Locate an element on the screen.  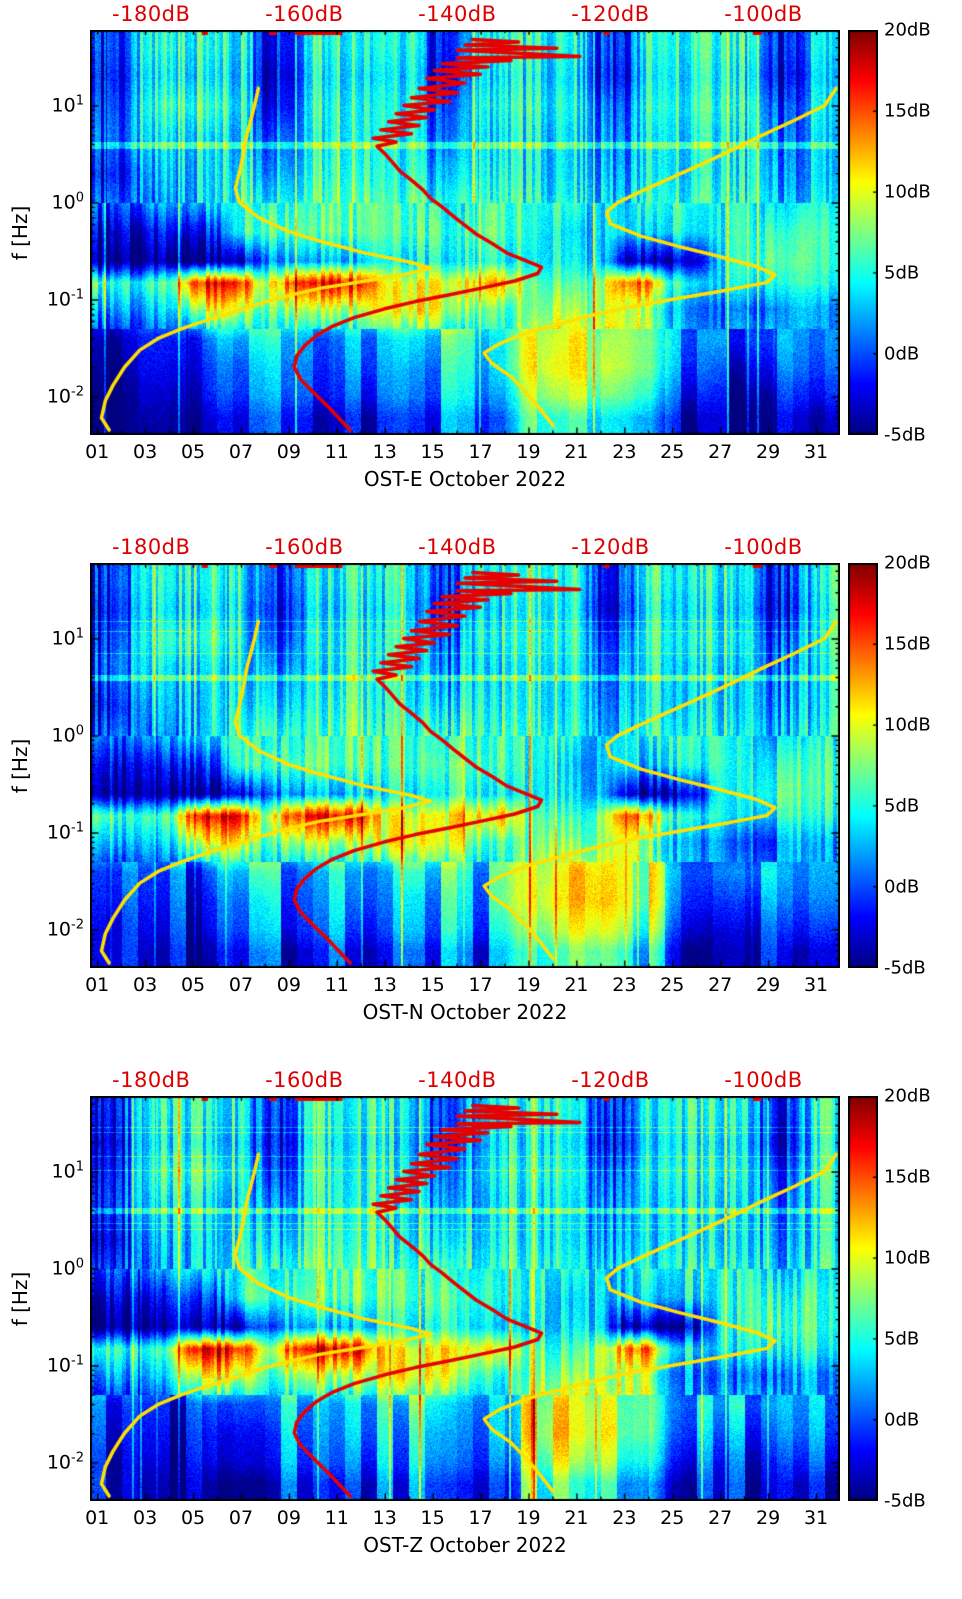
top-axis-tick-label: -120dB is located at coordinates (610, 1080).